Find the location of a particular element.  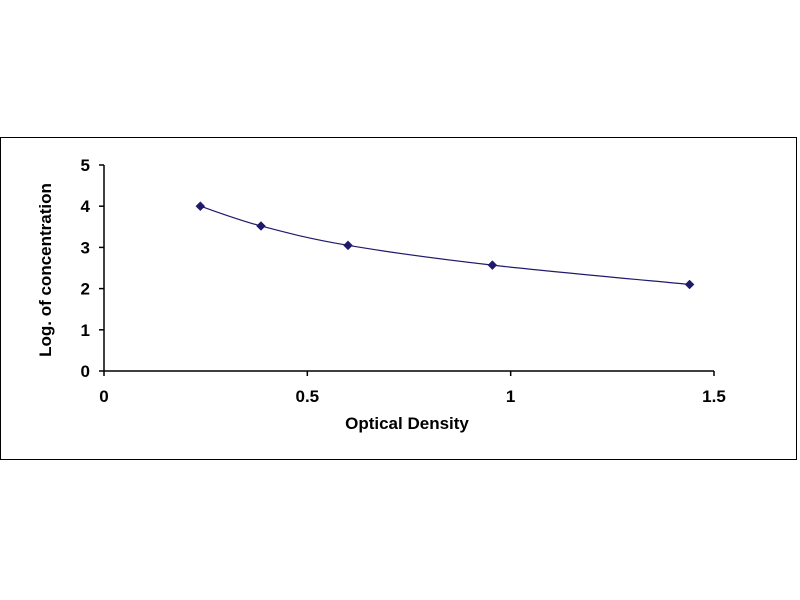

y-ticks: 0 1 2 3 4 5 is located at coordinates (92, 268).